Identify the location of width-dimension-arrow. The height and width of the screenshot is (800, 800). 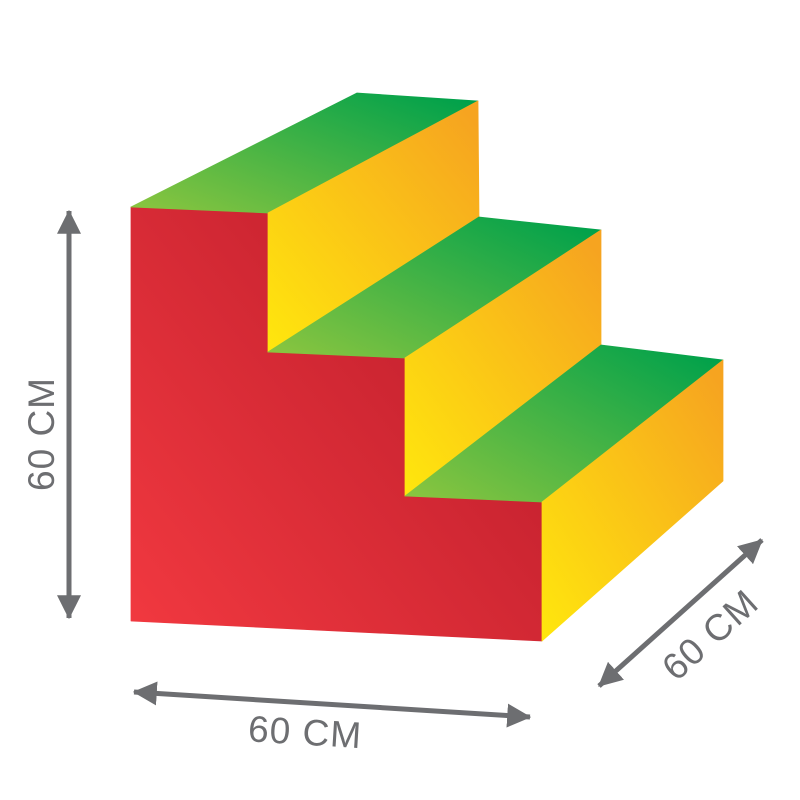
(332, 704).